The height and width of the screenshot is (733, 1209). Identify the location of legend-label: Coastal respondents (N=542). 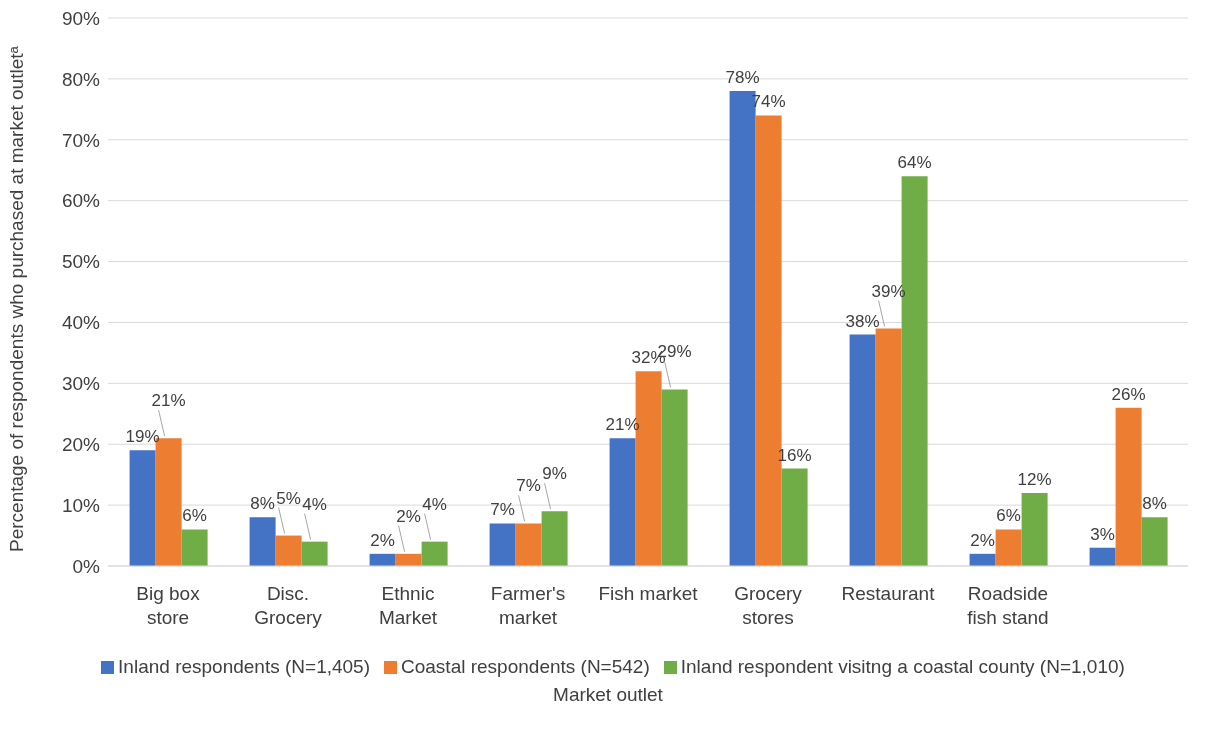
(525, 667).